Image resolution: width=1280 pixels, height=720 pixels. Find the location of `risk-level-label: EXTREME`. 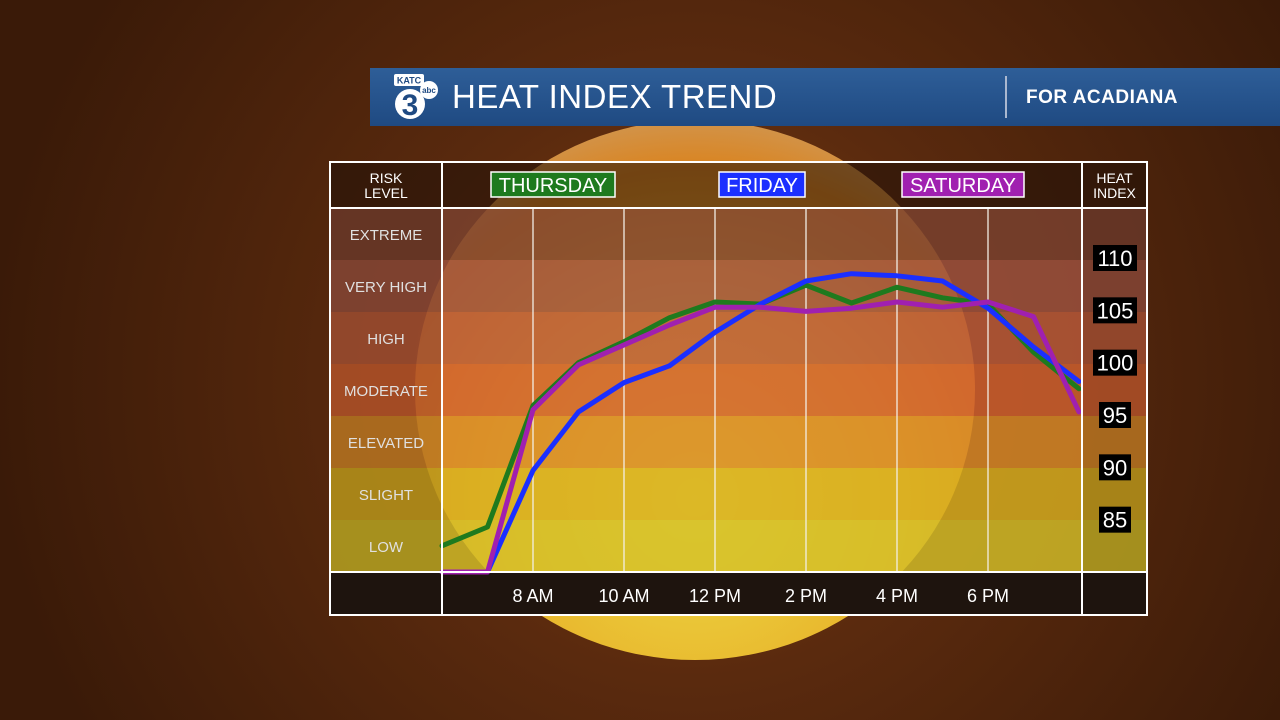

risk-level-label: EXTREME is located at coordinates (386, 235).